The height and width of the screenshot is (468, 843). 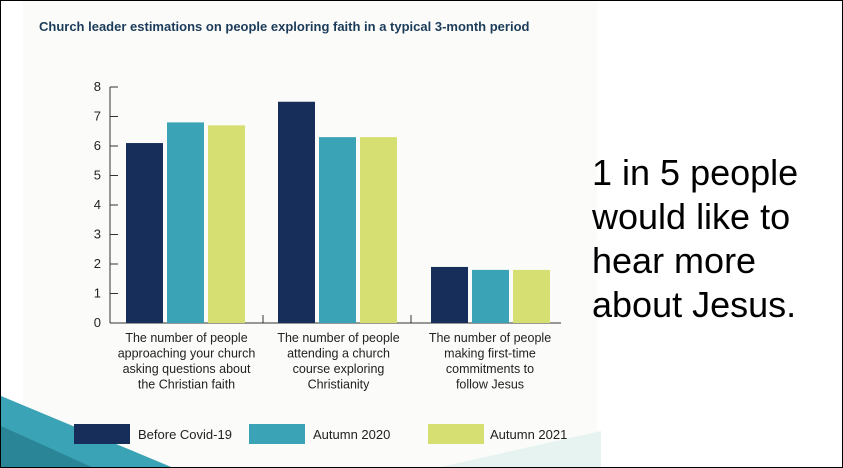 What do you see at coordinates (97, 293) in the screenshot?
I see `y-tick-label: 1` at bounding box center [97, 293].